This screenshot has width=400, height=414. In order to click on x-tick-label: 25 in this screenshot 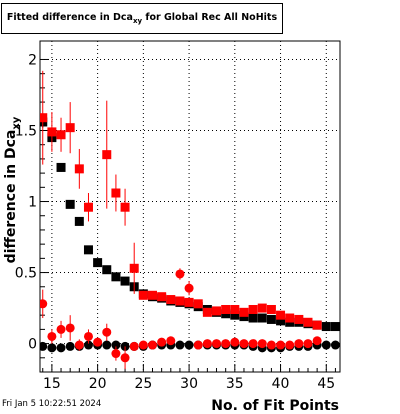, I will do `click(143, 384)`.